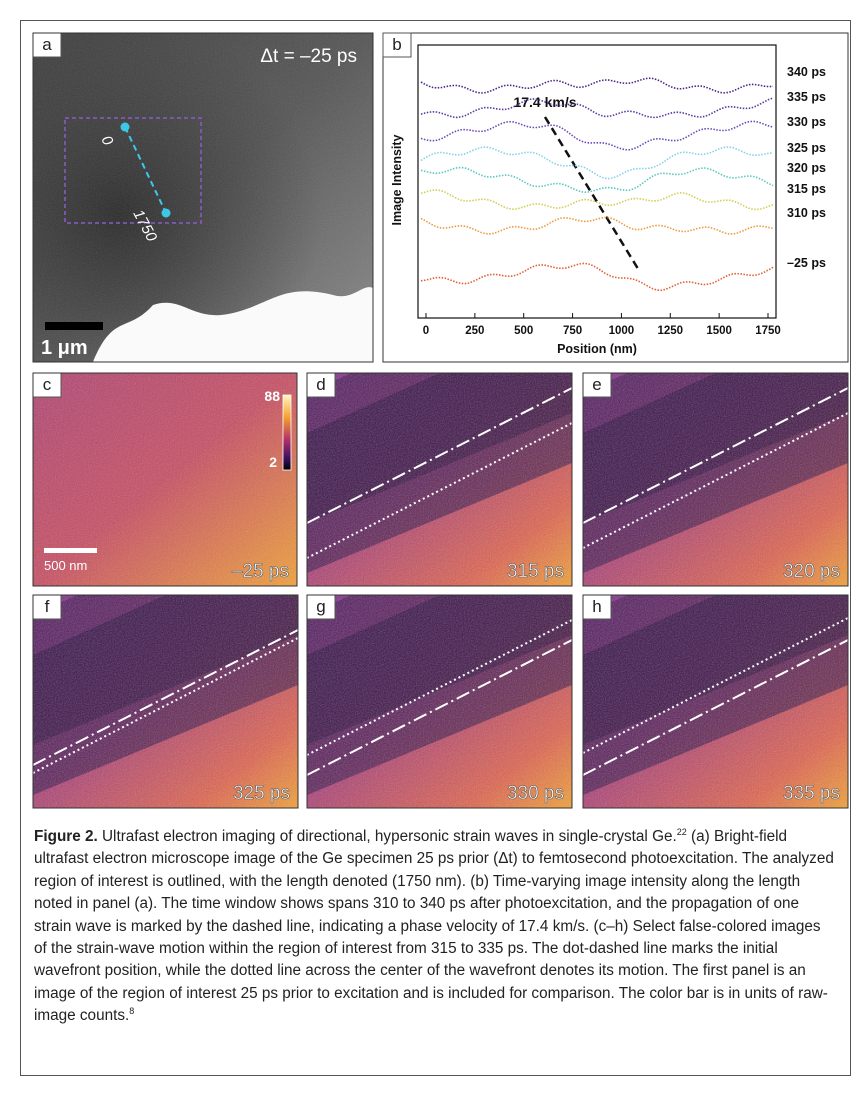  I want to click on trace-label: 315 ps, so click(806, 189).